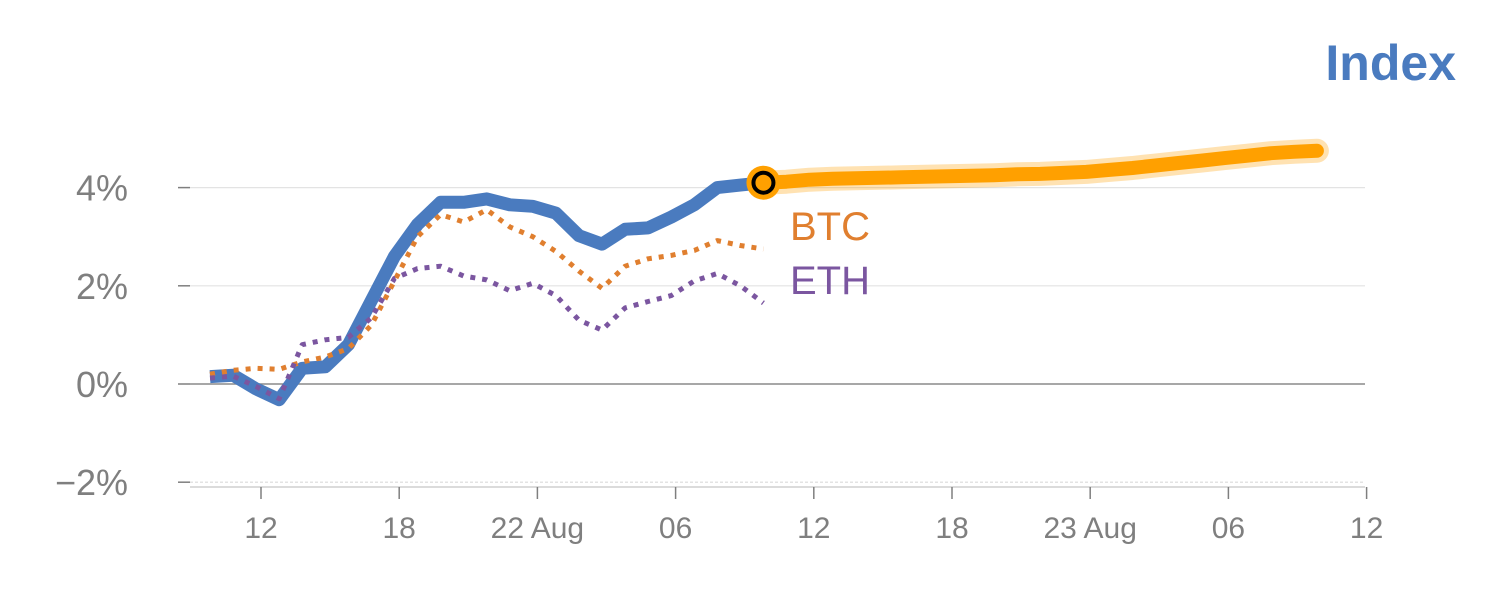 Image resolution: width=1500 pixels, height=600 pixels. What do you see at coordinates (1390, 63) in the screenshot?
I see `chart-title: Index` at bounding box center [1390, 63].